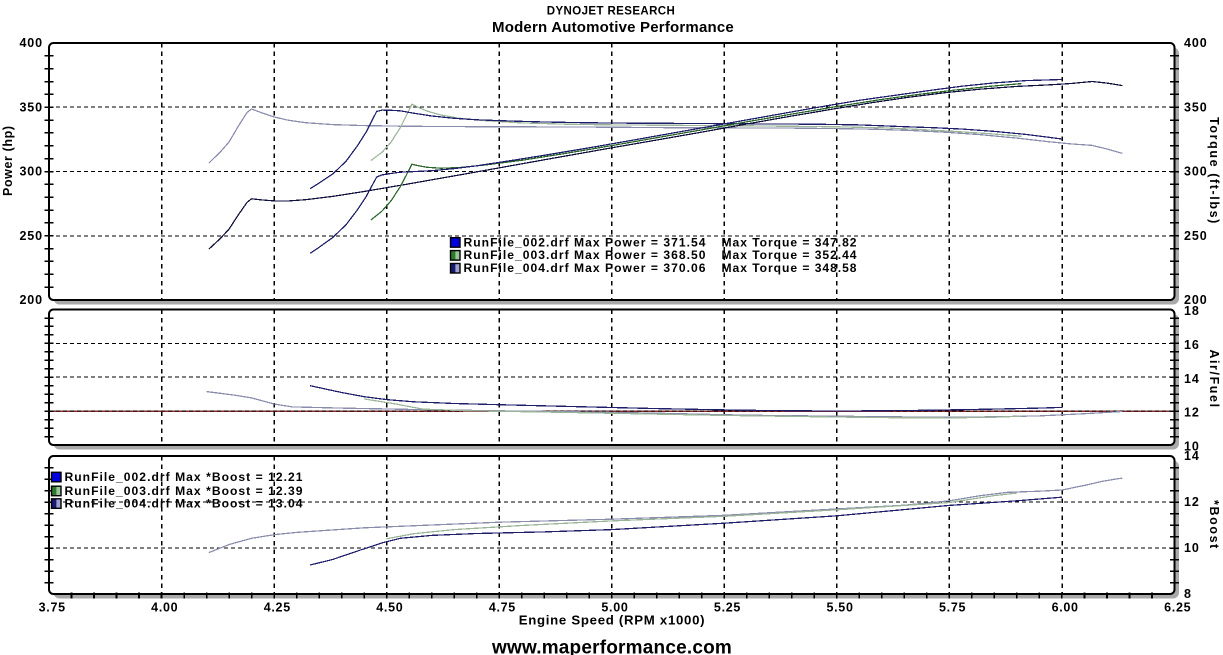  I want to click on svg-text: Air/Fuel, so click(1214, 378).